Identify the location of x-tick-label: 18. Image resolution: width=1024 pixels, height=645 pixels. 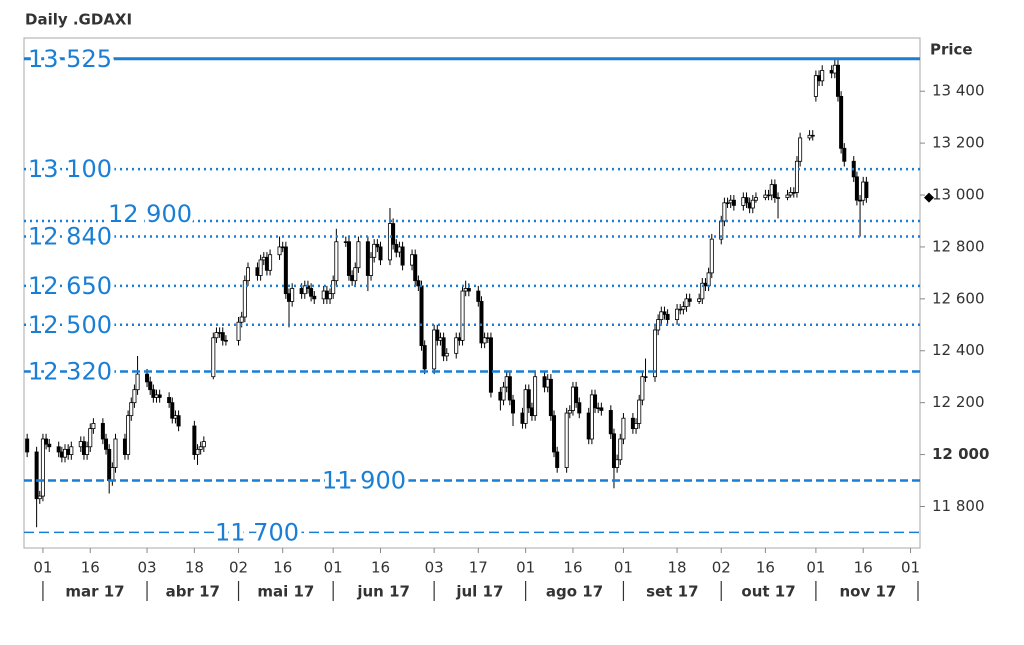
(677, 568).